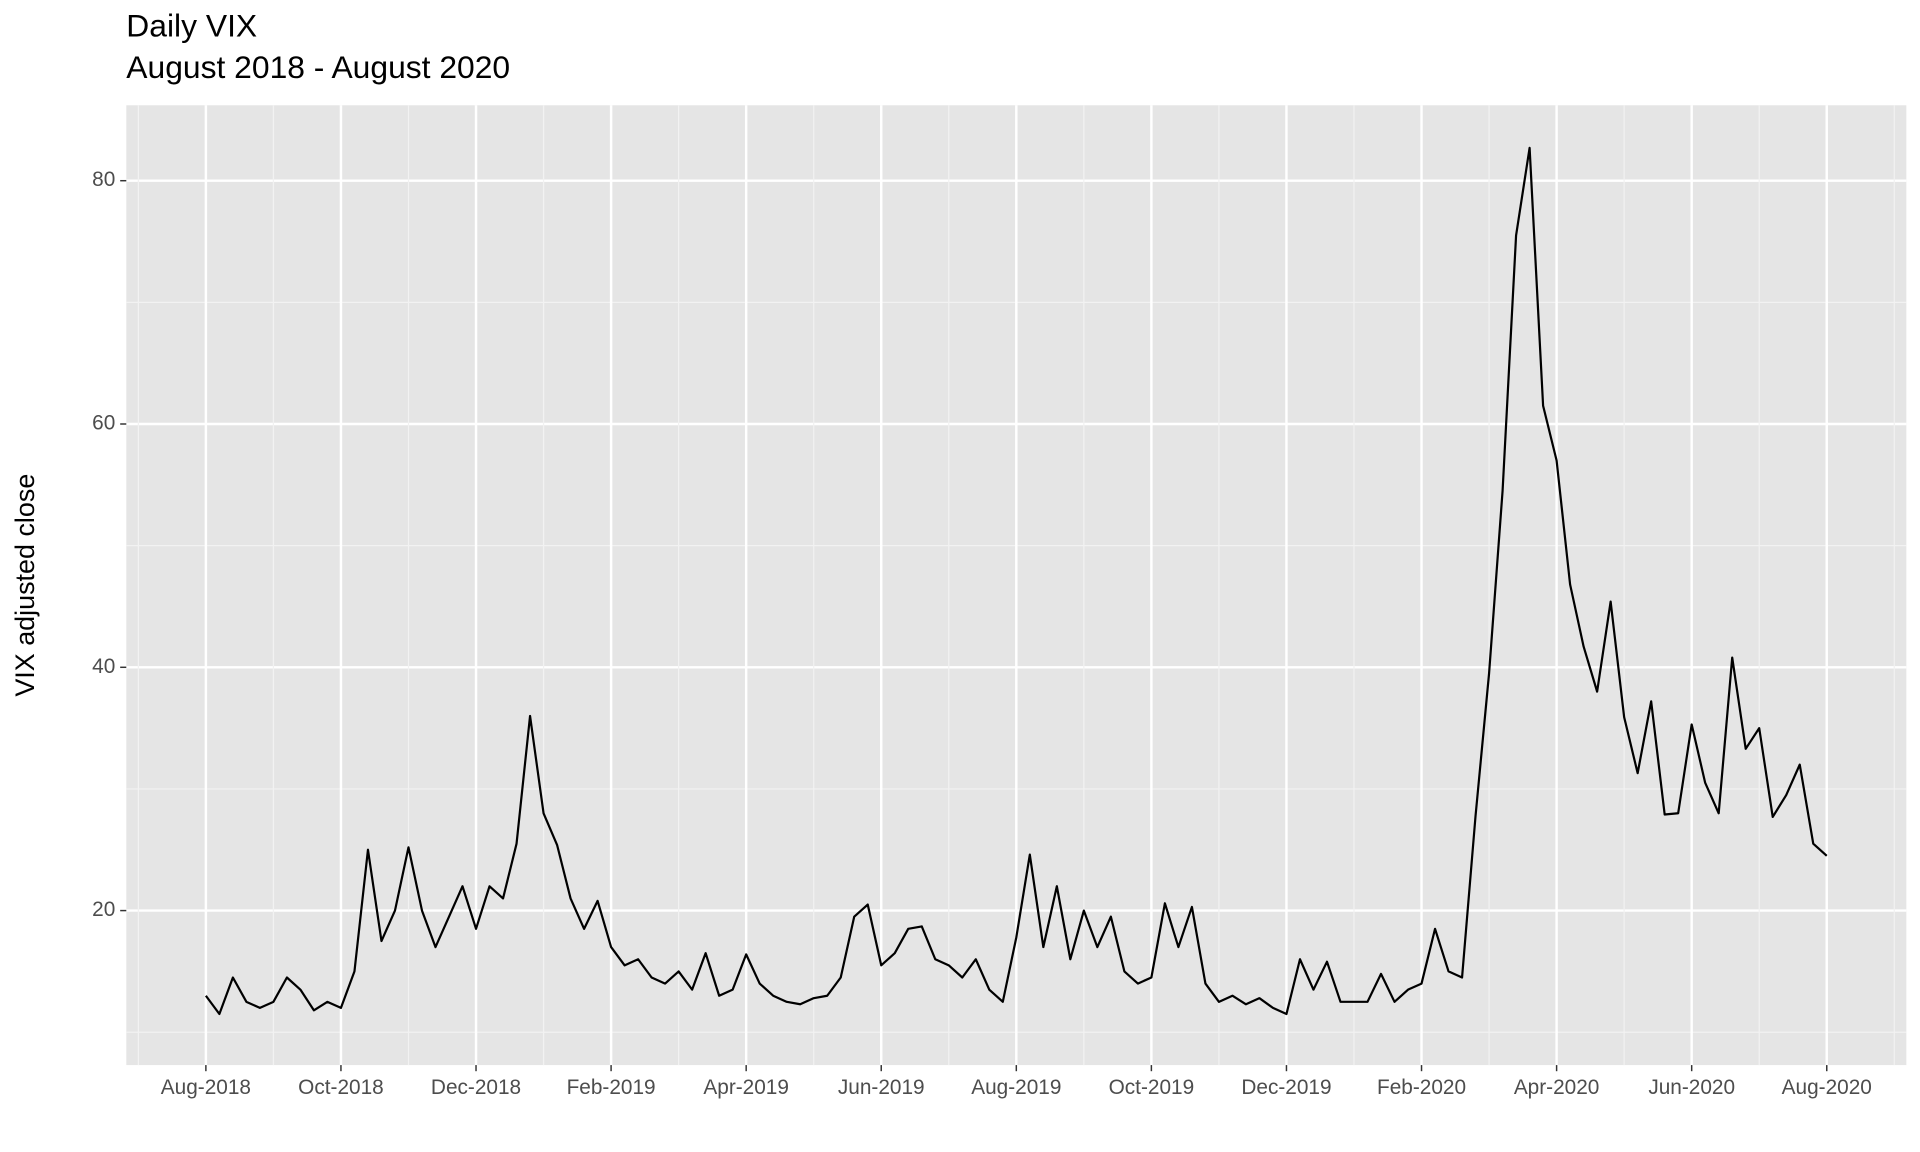  Describe the element at coordinates (1827, 1087) in the screenshot. I see `x-tick-label: Aug-2020` at that location.